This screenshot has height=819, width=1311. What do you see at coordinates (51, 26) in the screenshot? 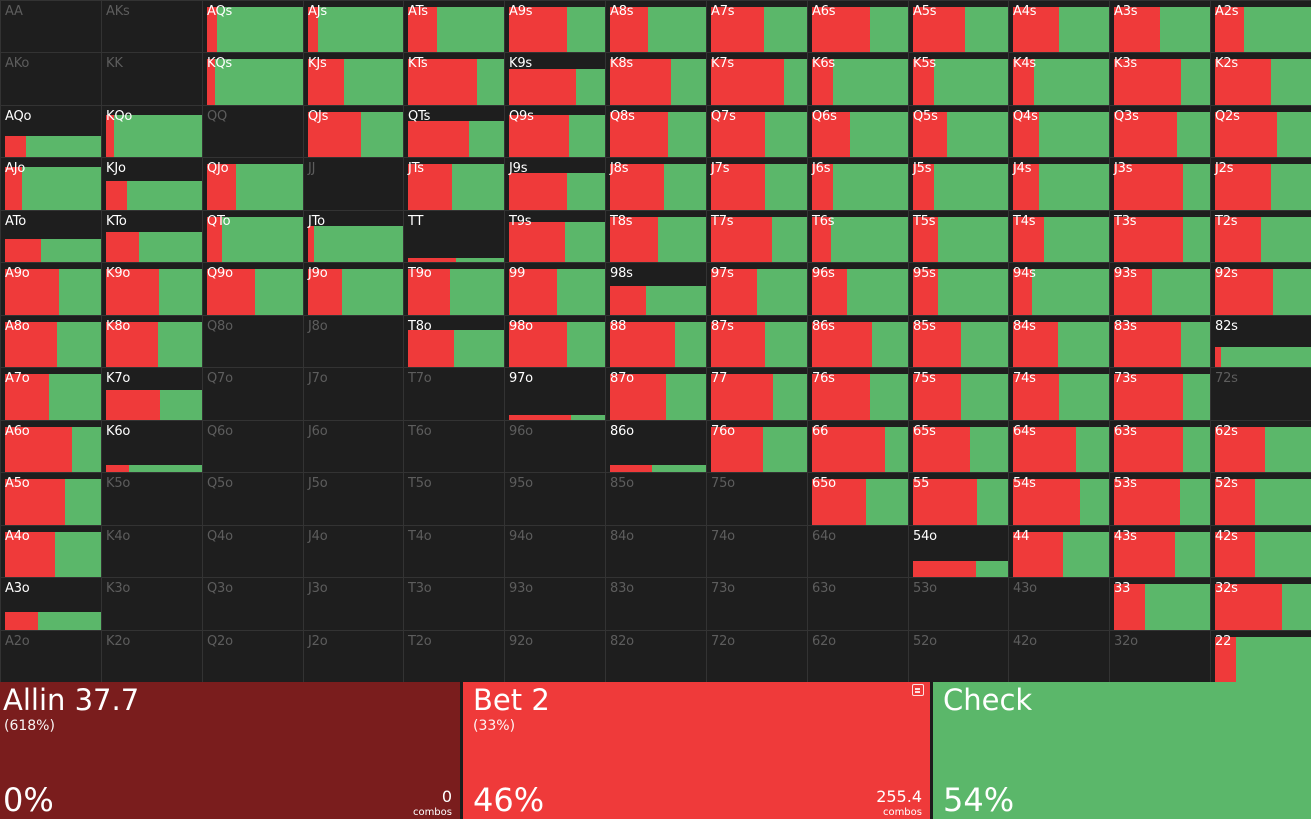
I see `hand-cell: AA` at bounding box center [51, 26].